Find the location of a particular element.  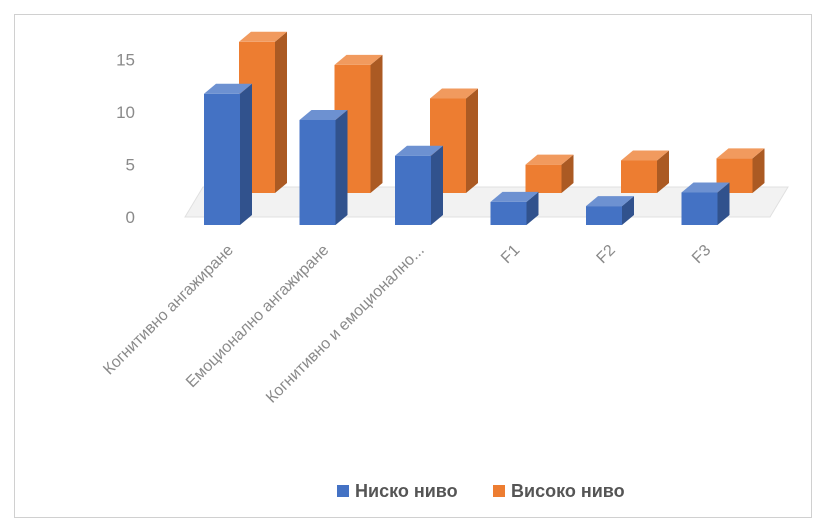

legend-label: Високо ниво is located at coordinates (568, 491).